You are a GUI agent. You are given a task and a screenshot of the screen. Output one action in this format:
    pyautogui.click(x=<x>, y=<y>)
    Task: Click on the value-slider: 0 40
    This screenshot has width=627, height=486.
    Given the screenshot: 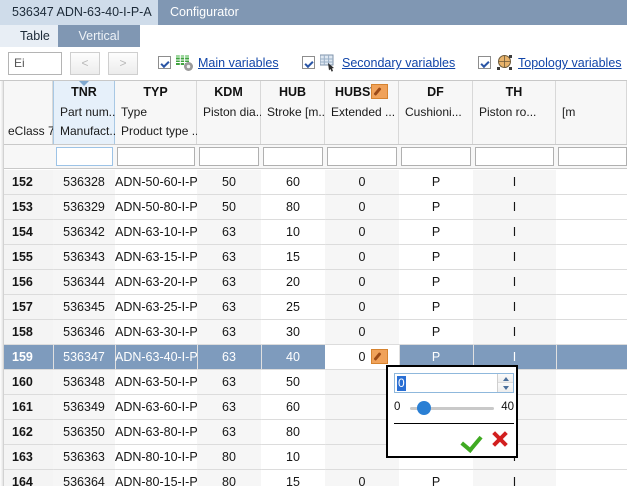 What is the action you would take?
    pyautogui.click(x=454, y=408)
    